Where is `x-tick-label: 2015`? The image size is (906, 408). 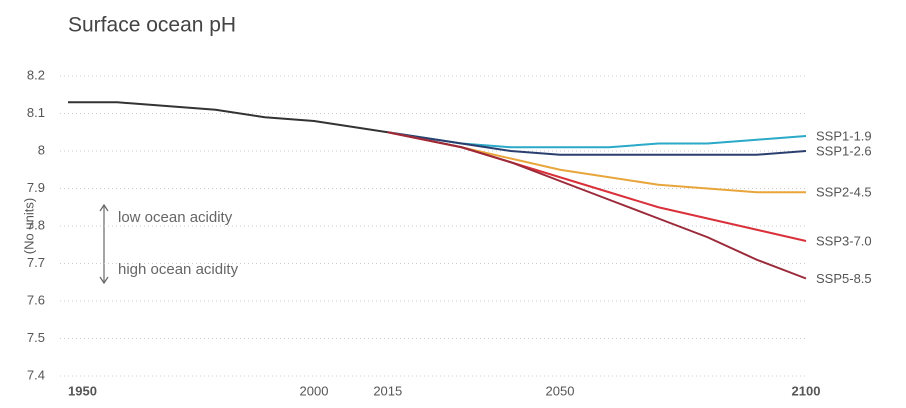
x-tick-label: 2015 is located at coordinates (387, 390).